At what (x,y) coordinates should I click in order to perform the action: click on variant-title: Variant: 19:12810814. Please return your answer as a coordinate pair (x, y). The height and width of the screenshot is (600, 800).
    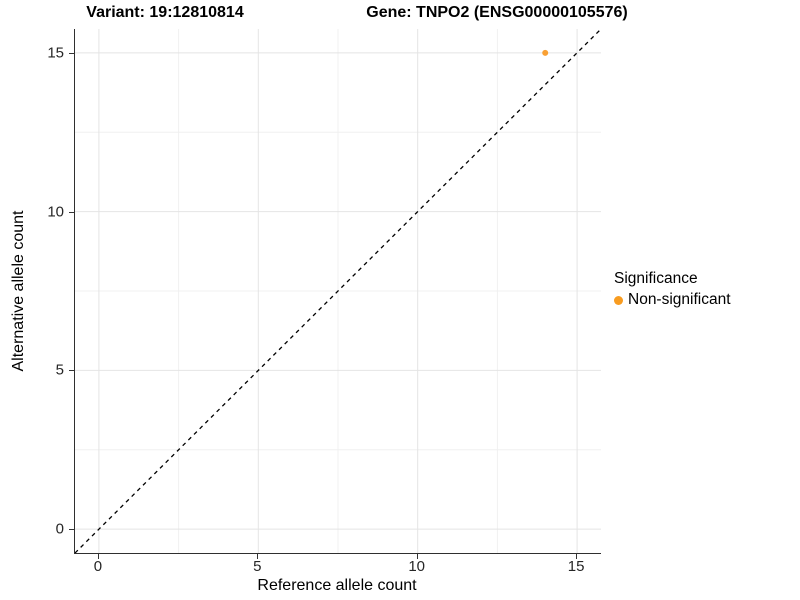
    Looking at the image, I should click on (165, 12).